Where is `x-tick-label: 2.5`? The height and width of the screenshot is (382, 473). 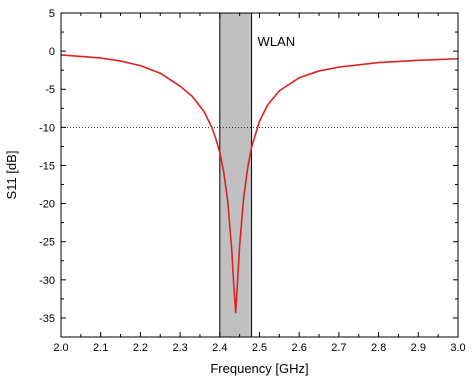 x-tick-label: 2.5 is located at coordinates (259, 348).